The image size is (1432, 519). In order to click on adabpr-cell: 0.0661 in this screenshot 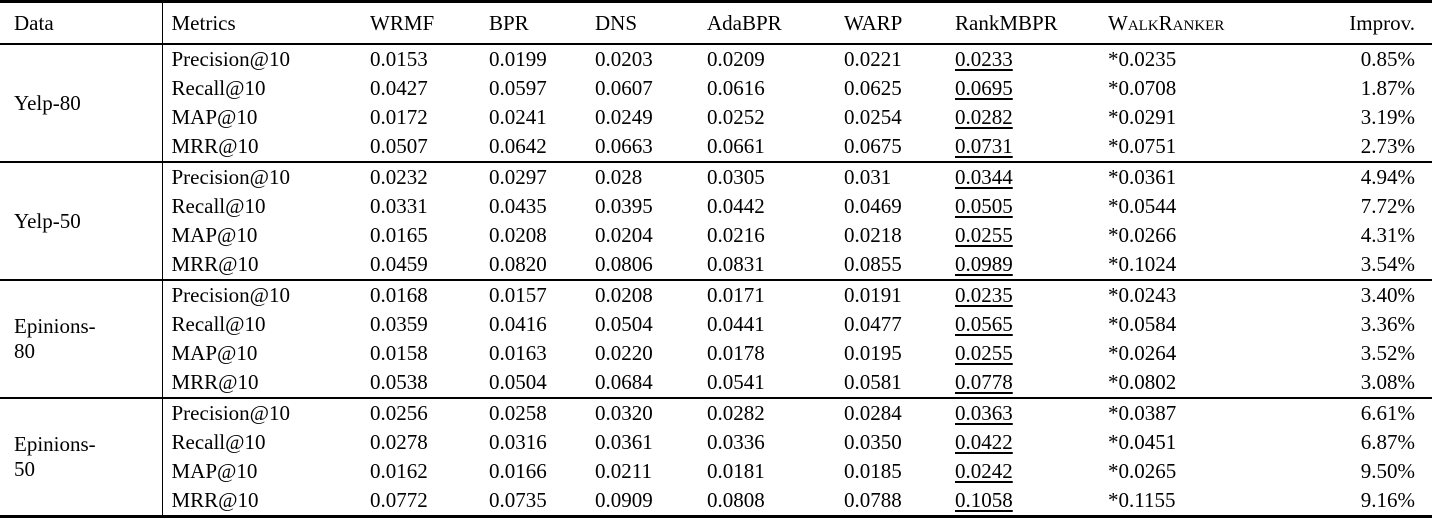, I will do `click(736, 146)`.